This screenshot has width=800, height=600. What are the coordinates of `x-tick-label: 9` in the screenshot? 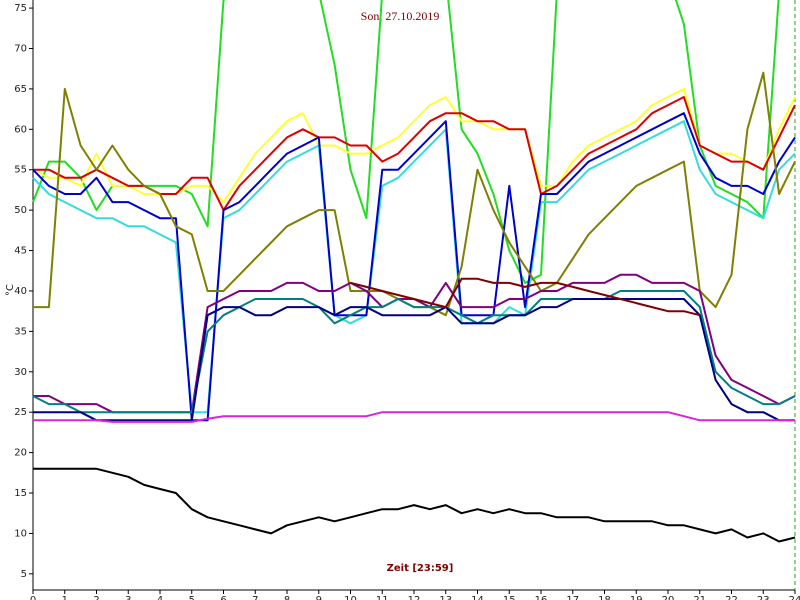 It's located at (319, 597).